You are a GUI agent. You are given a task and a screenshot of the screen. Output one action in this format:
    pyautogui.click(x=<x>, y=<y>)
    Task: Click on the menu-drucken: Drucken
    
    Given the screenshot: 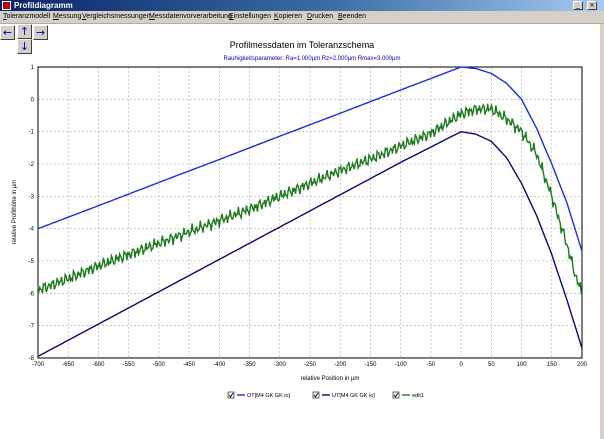 What is the action you would take?
    pyautogui.click(x=320, y=16)
    